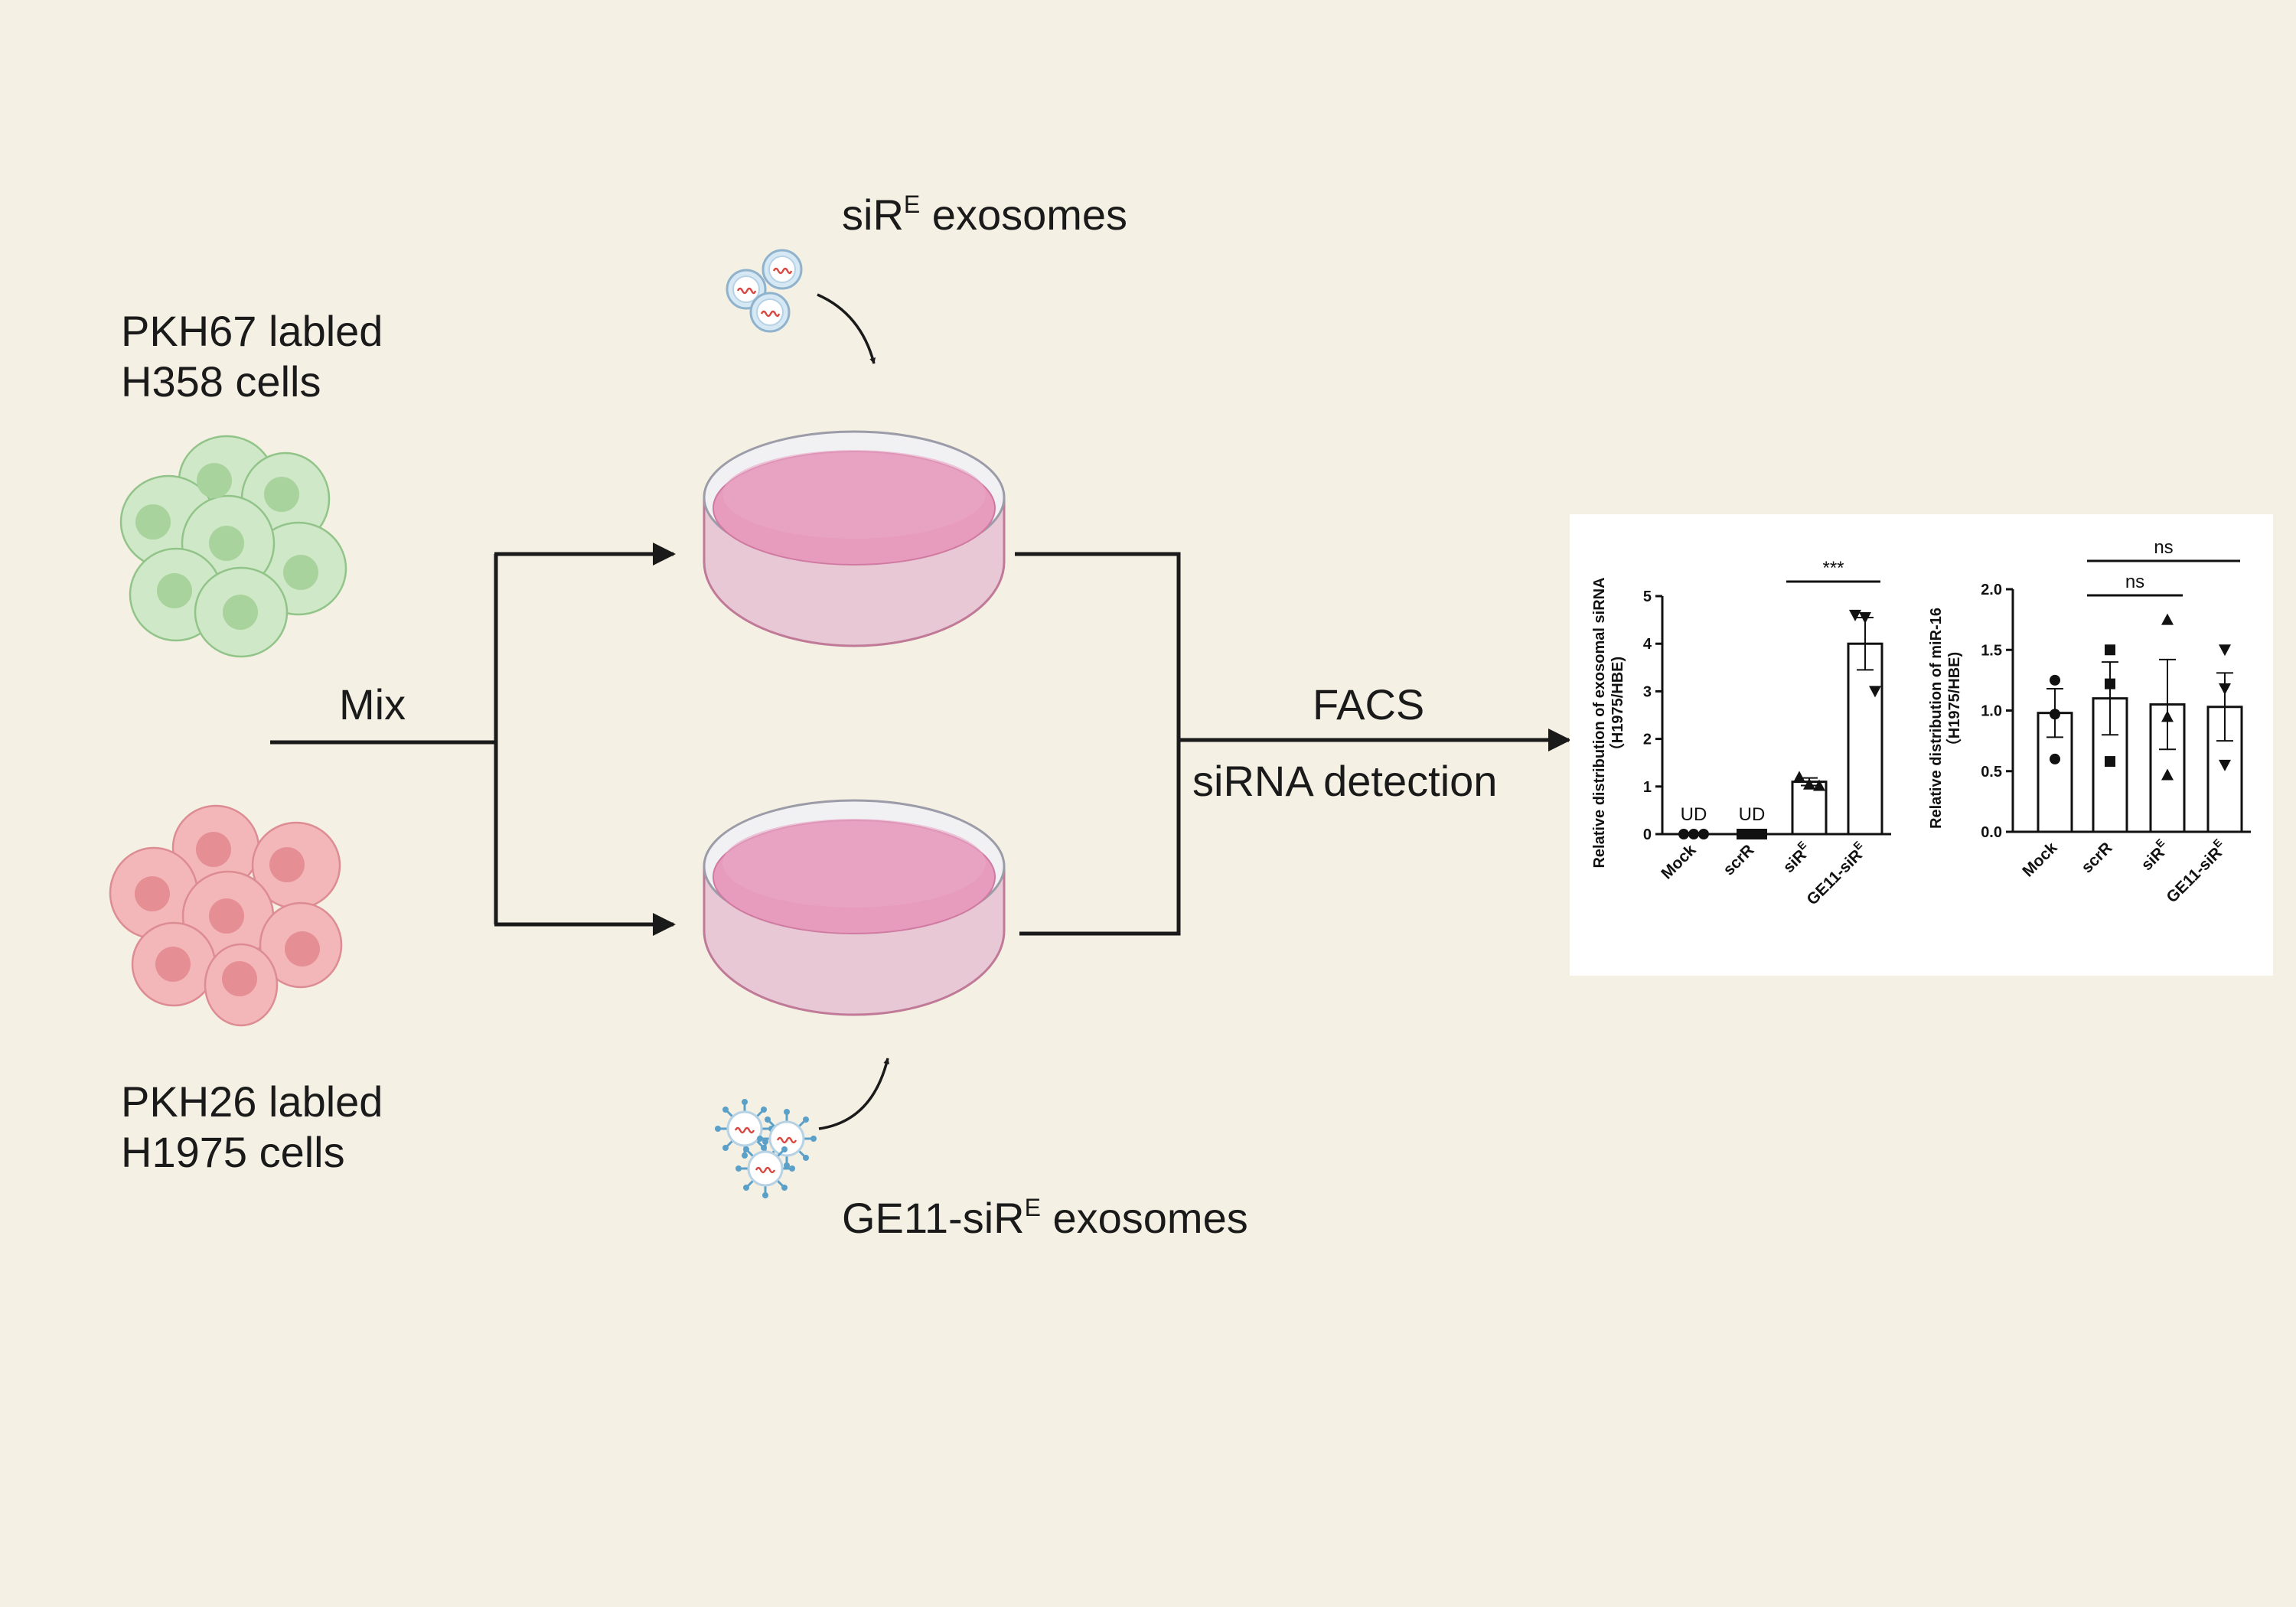 The width and height of the screenshot is (2296, 1607). What do you see at coordinates (1647, 834) in the screenshot?
I see `y-tick-label: 0` at bounding box center [1647, 834].